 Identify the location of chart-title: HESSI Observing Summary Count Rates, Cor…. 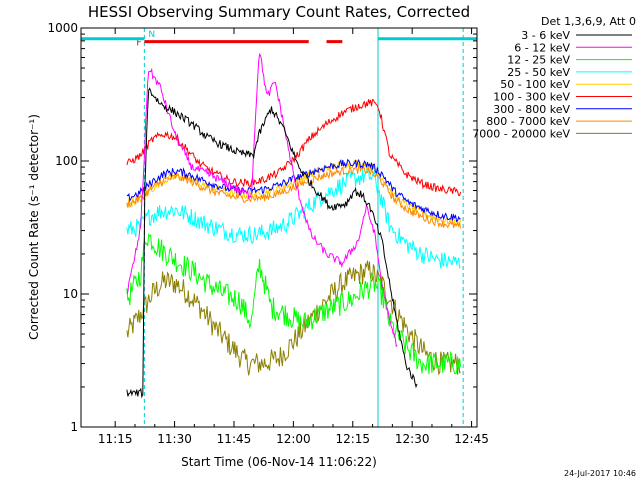
(279, 12).